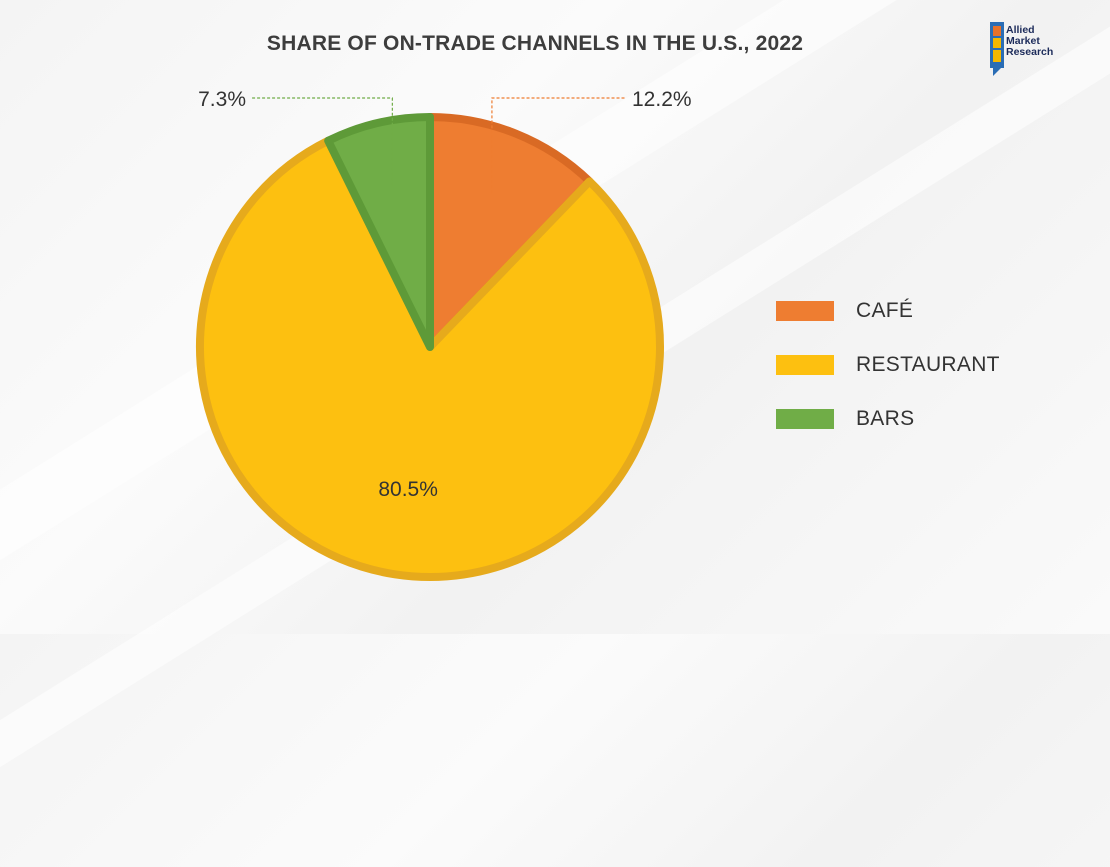  What do you see at coordinates (805, 419) in the screenshot?
I see `legend-swatch-bars` at bounding box center [805, 419].